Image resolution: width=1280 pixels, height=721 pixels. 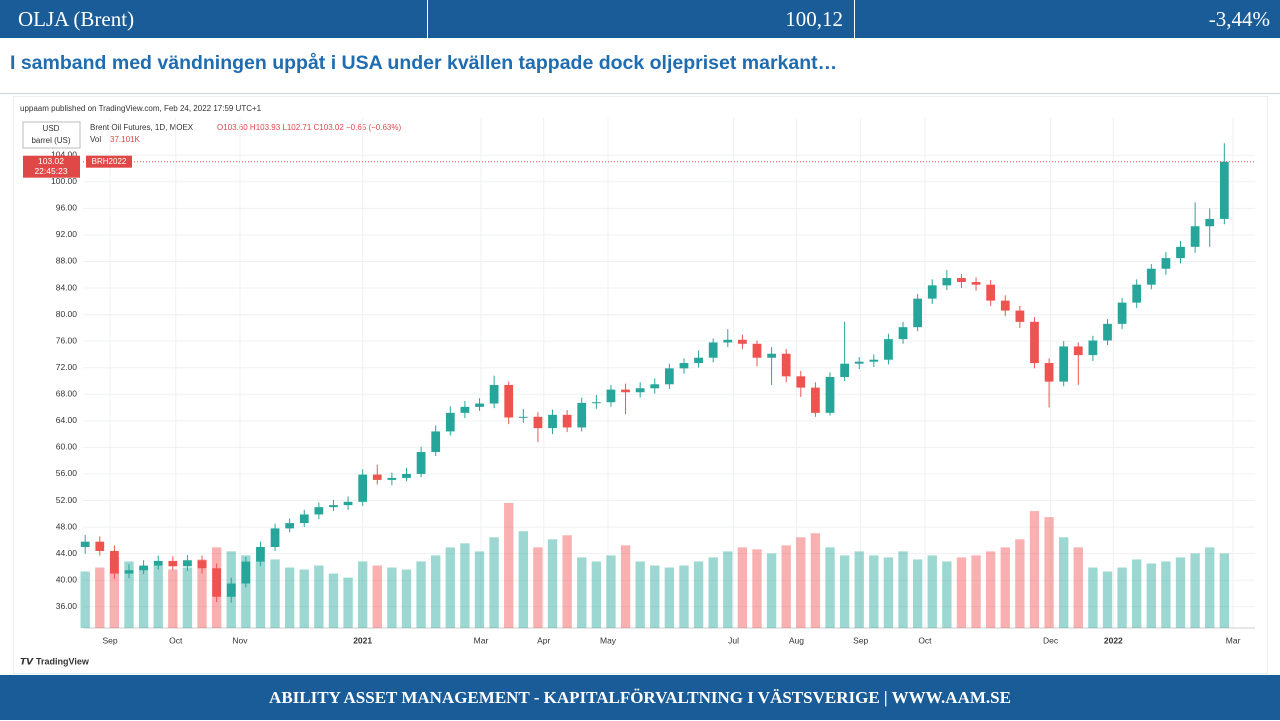 I want to click on y-tick-label: 104.00, so click(x=64, y=154).